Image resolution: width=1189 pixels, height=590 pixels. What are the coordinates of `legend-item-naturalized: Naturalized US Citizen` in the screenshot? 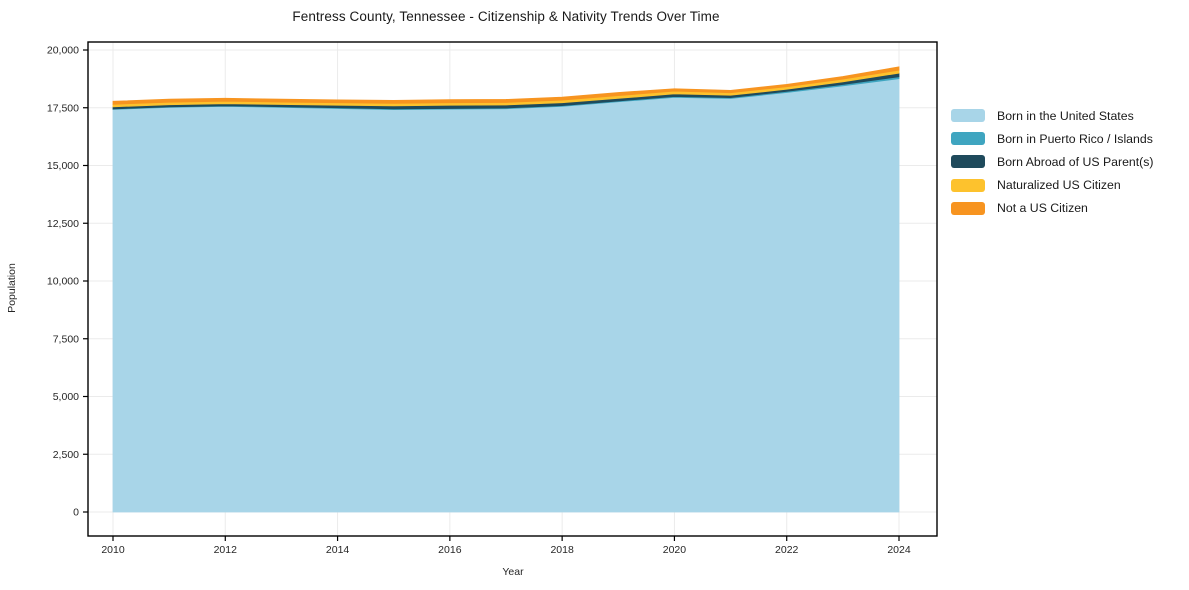 It's located at (1052, 185).